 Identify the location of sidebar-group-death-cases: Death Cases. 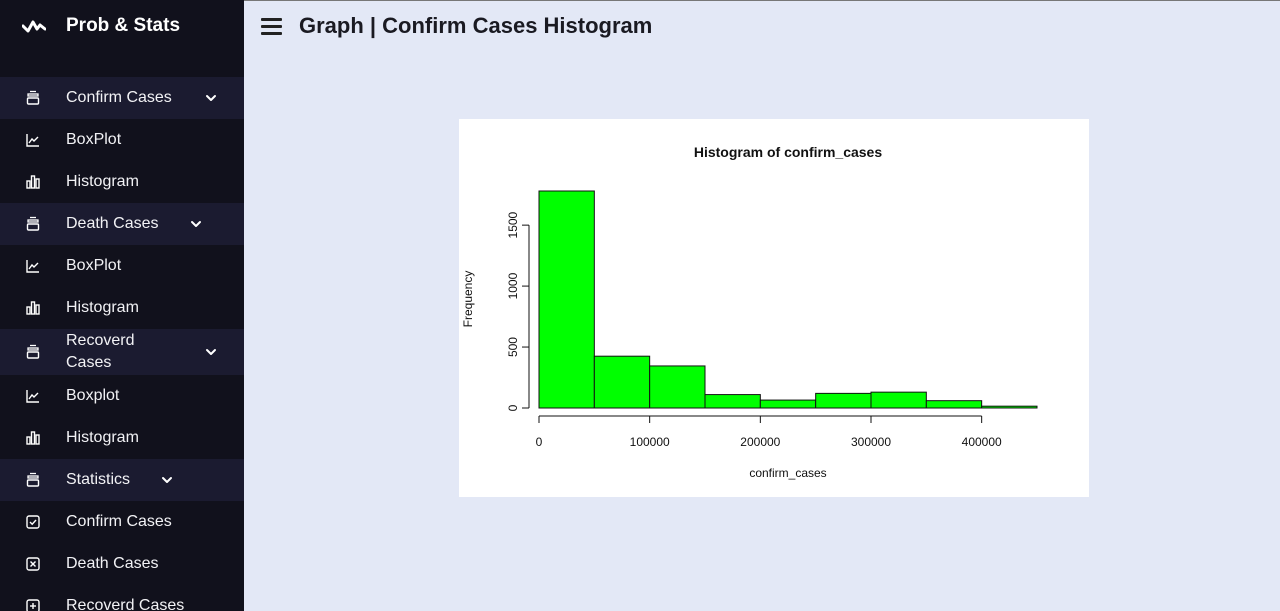
(122, 224).